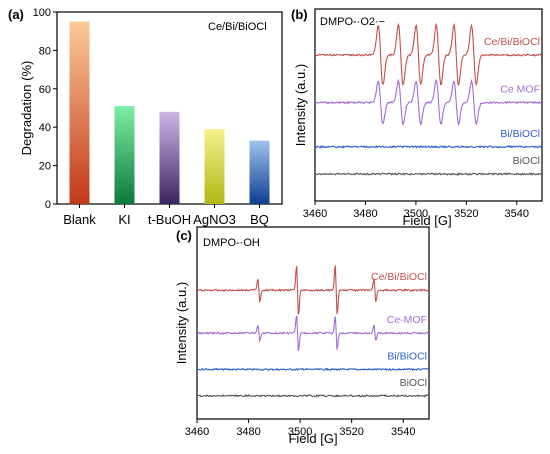 The height and width of the screenshot is (454, 550). I want to click on panel-c-ylabel: Intensity (a.u.), so click(181, 323).